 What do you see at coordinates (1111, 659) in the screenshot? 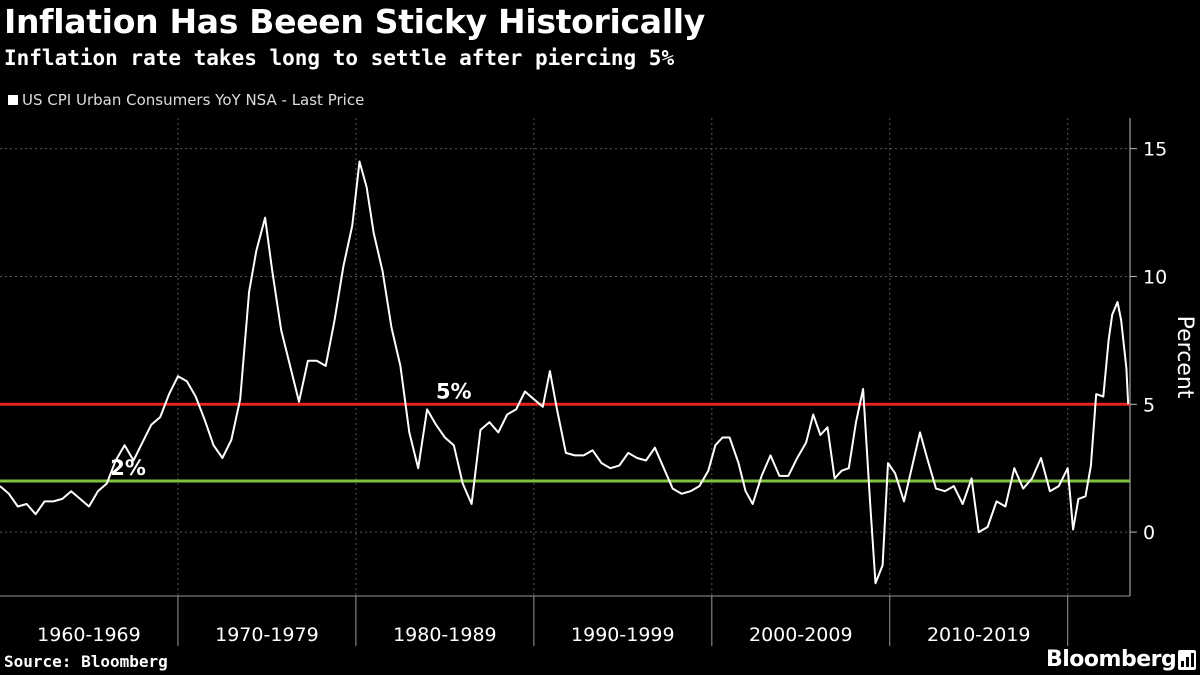
I see `bloomberg-logo: Bloomberg` at bounding box center [1111, 659].